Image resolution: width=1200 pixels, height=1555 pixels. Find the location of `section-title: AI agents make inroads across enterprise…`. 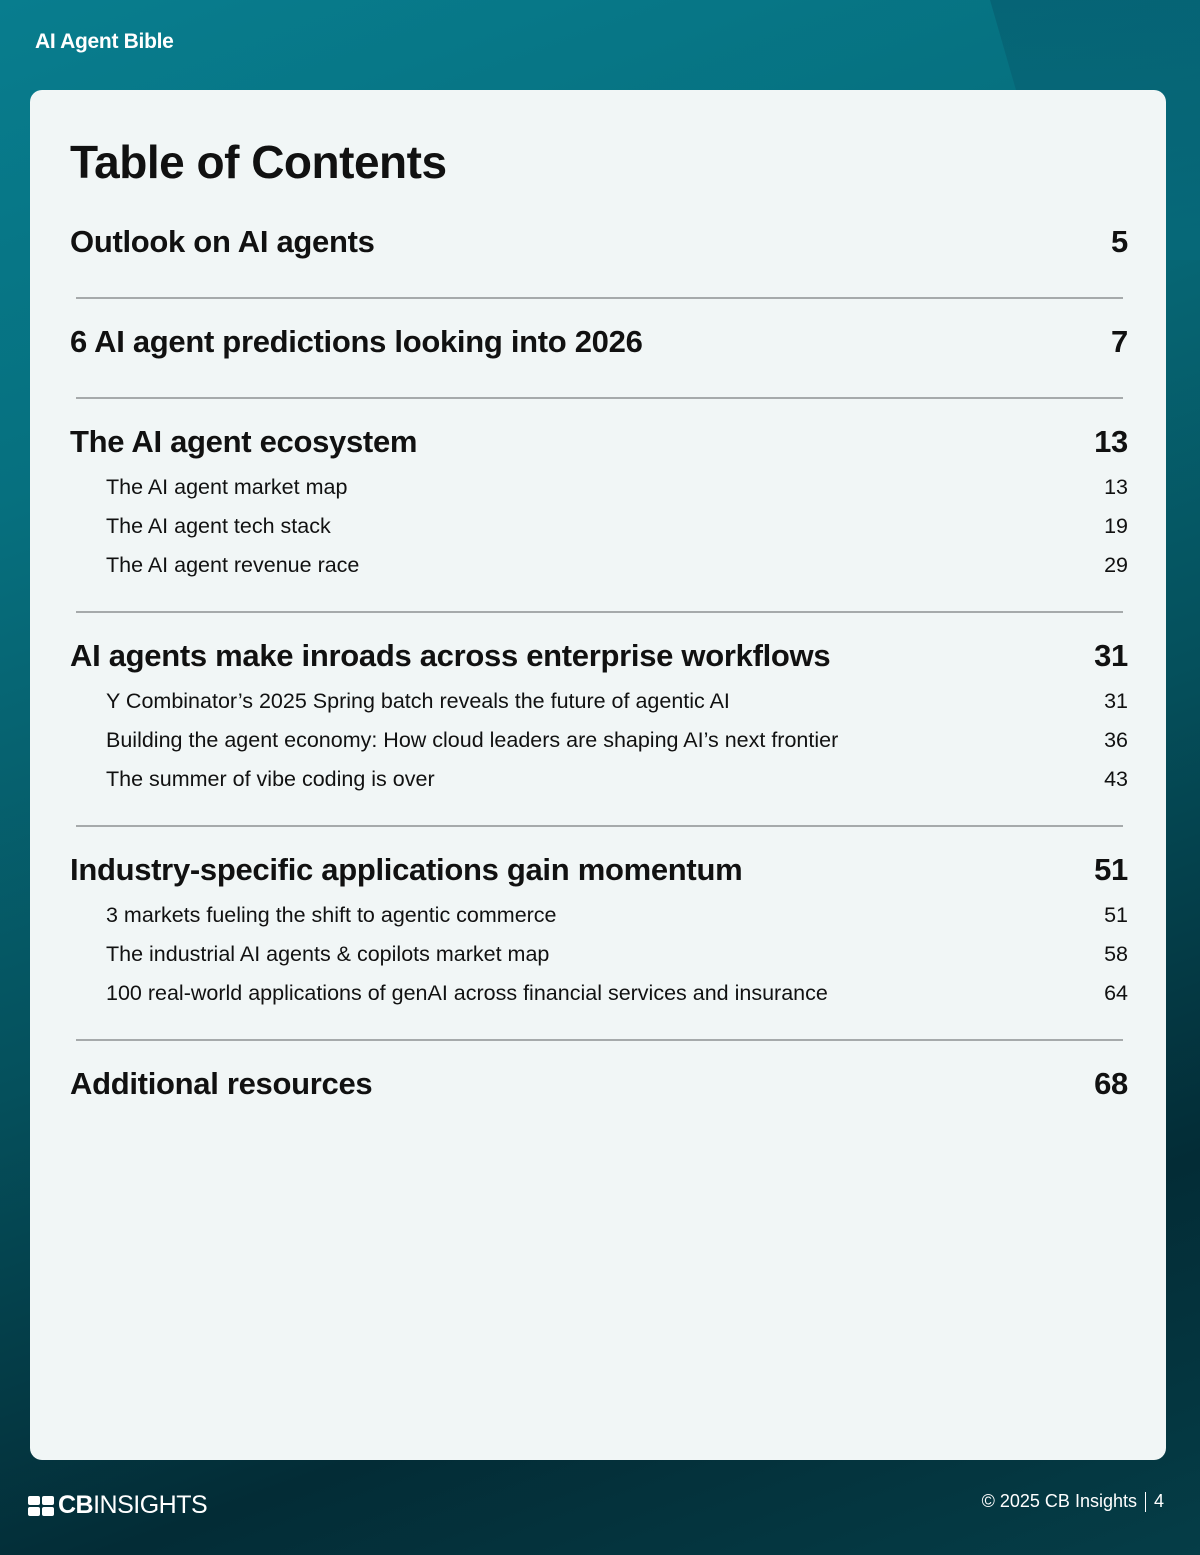

section-title: AI agents make inroads across enterprise… is located at coordinates (450, 655).